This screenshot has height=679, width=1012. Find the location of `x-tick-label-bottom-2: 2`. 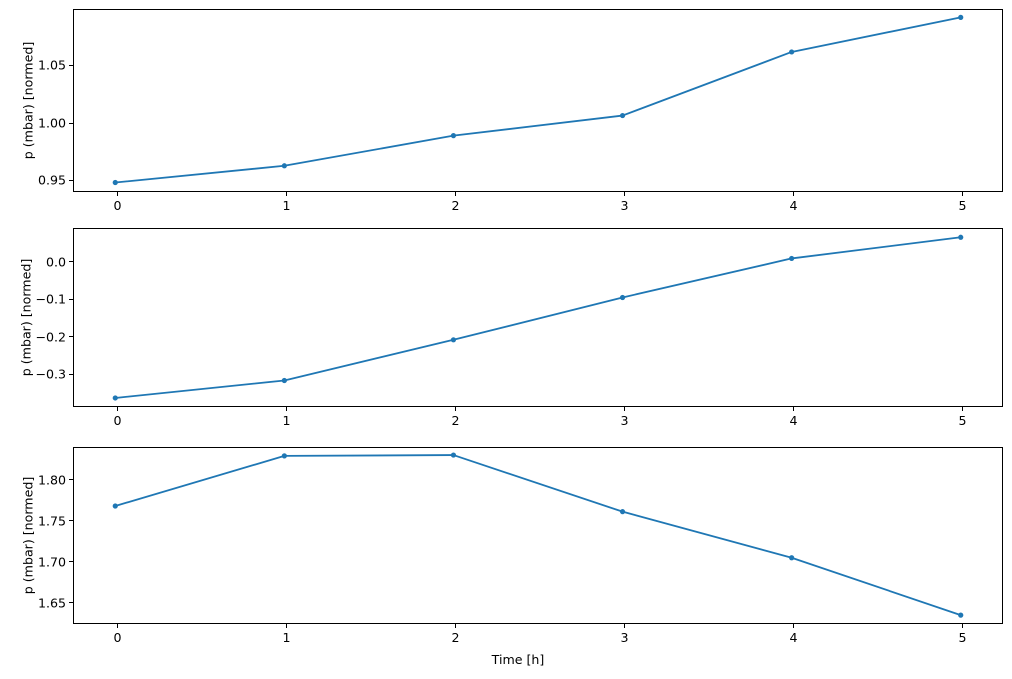

x-tick-label-bottom-2: 2 is located at coordinates (455, 637).